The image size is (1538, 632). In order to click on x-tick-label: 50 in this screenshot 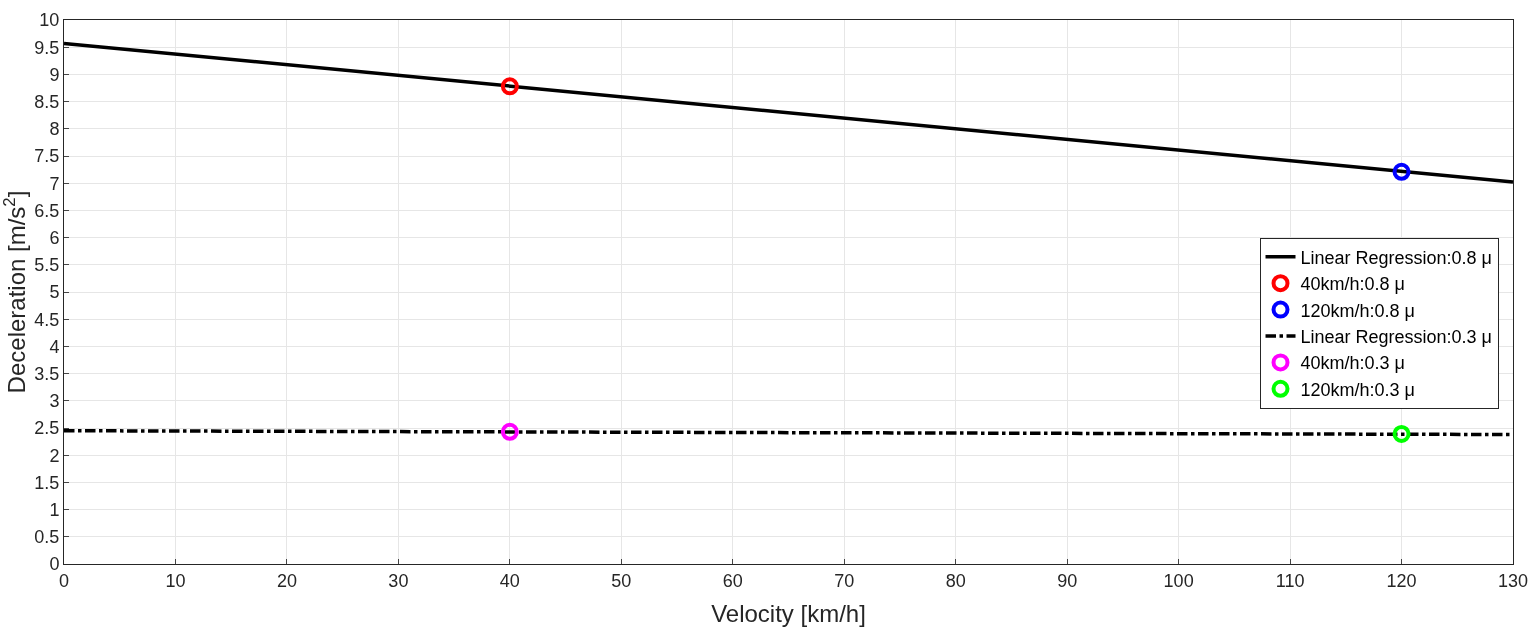, I will do `click(621, 580)`.